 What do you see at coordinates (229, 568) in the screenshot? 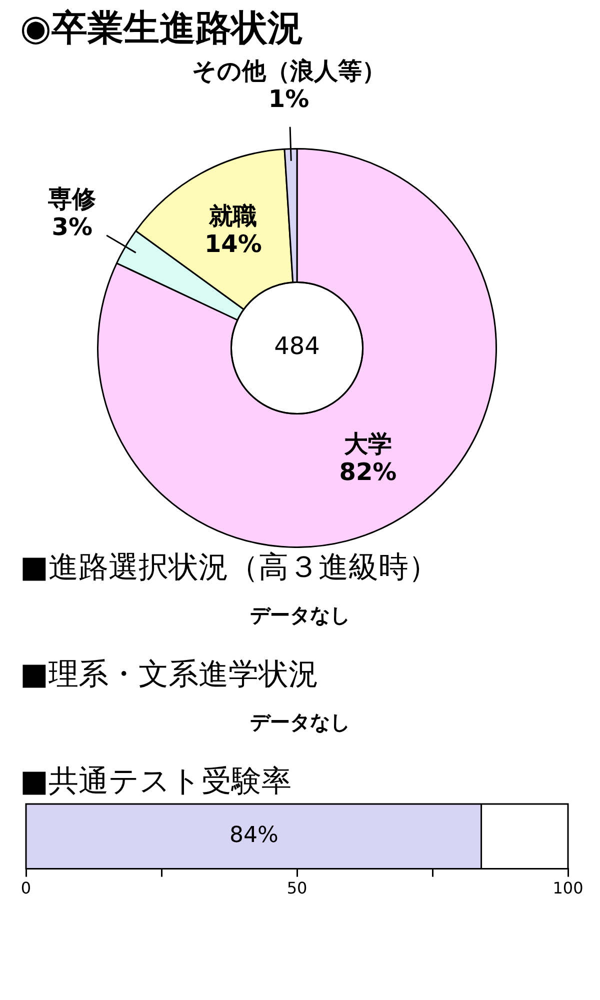
I see `text: ■進路選択状況（高３進級時）` at bounding box center [229, 568].